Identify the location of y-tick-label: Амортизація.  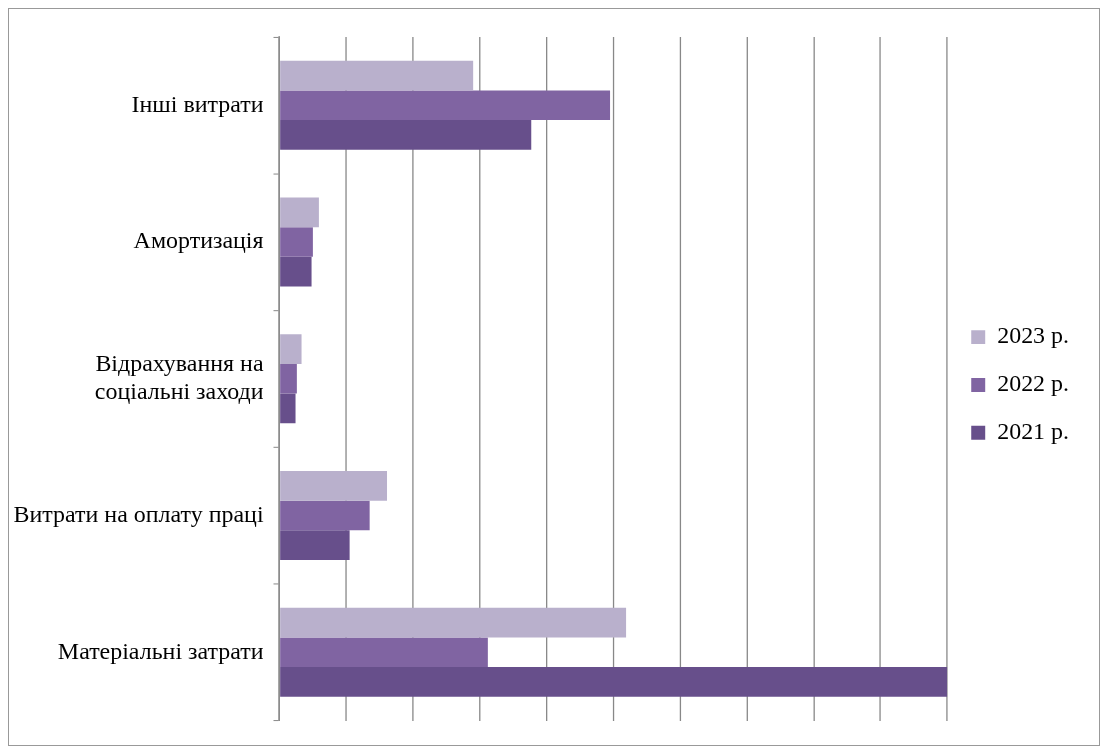
(198, 240).